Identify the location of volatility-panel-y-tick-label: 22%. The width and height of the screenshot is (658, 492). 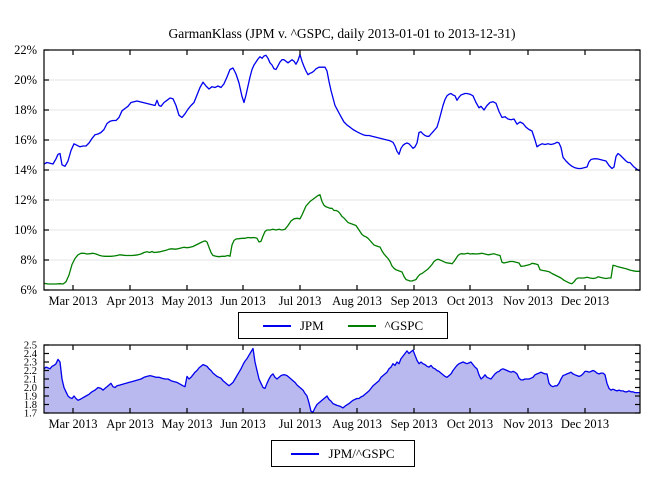
(25, 50).